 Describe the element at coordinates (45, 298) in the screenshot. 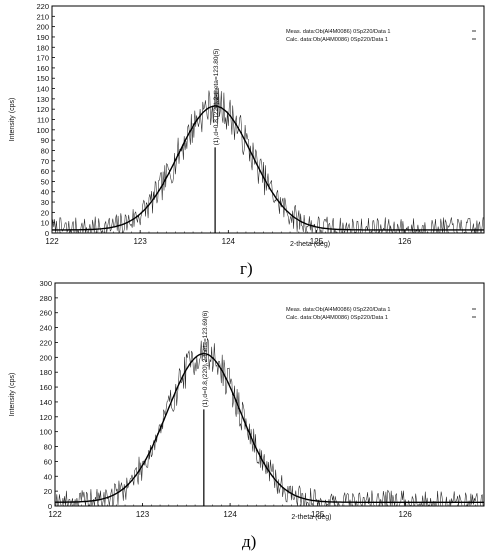

I see `y-tick-label: 280` at that location.